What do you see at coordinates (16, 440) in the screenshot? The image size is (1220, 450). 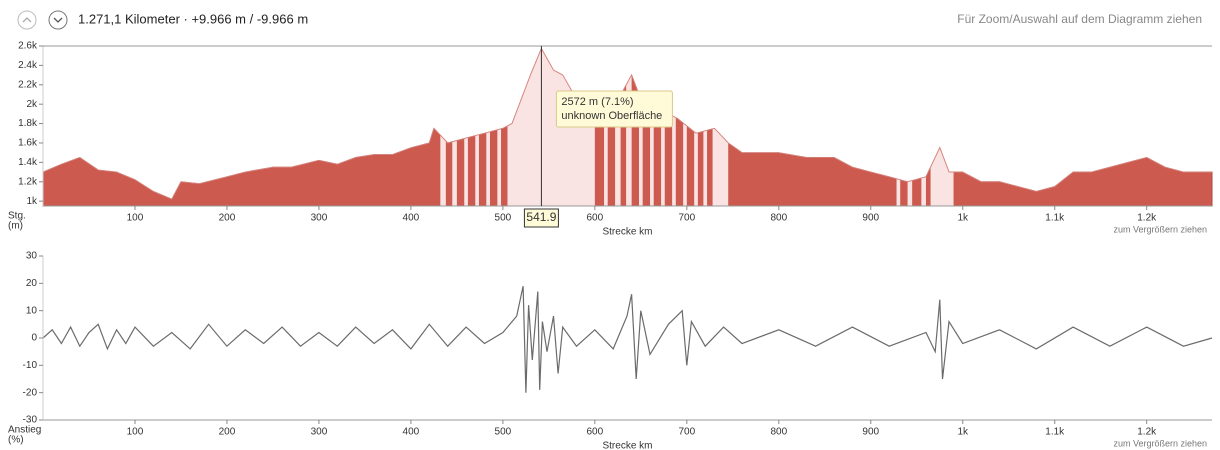 I see `y-axis-label: (%)` at bounding box center [16, 440].